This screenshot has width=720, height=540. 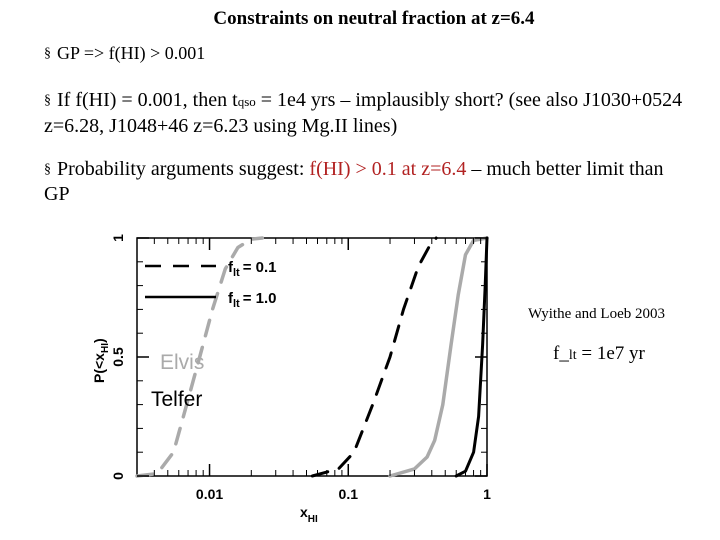 I want to click on x-tick-label: 0.1, so click(x=349, y=494).